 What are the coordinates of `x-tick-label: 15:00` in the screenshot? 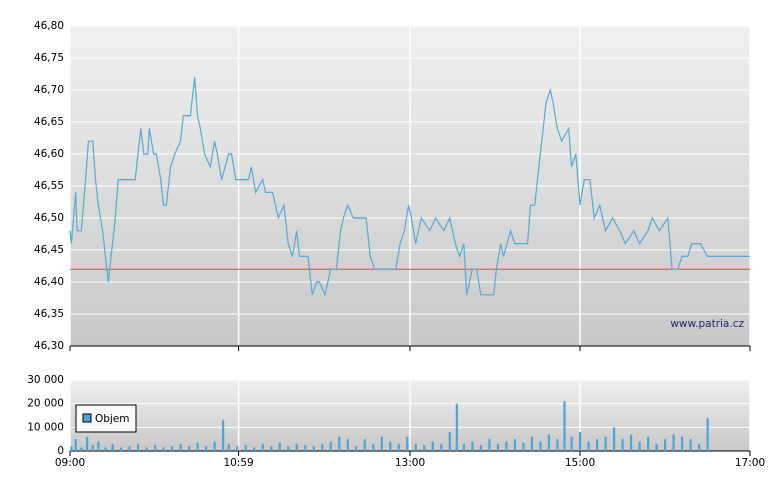 It's located at (580, 463).